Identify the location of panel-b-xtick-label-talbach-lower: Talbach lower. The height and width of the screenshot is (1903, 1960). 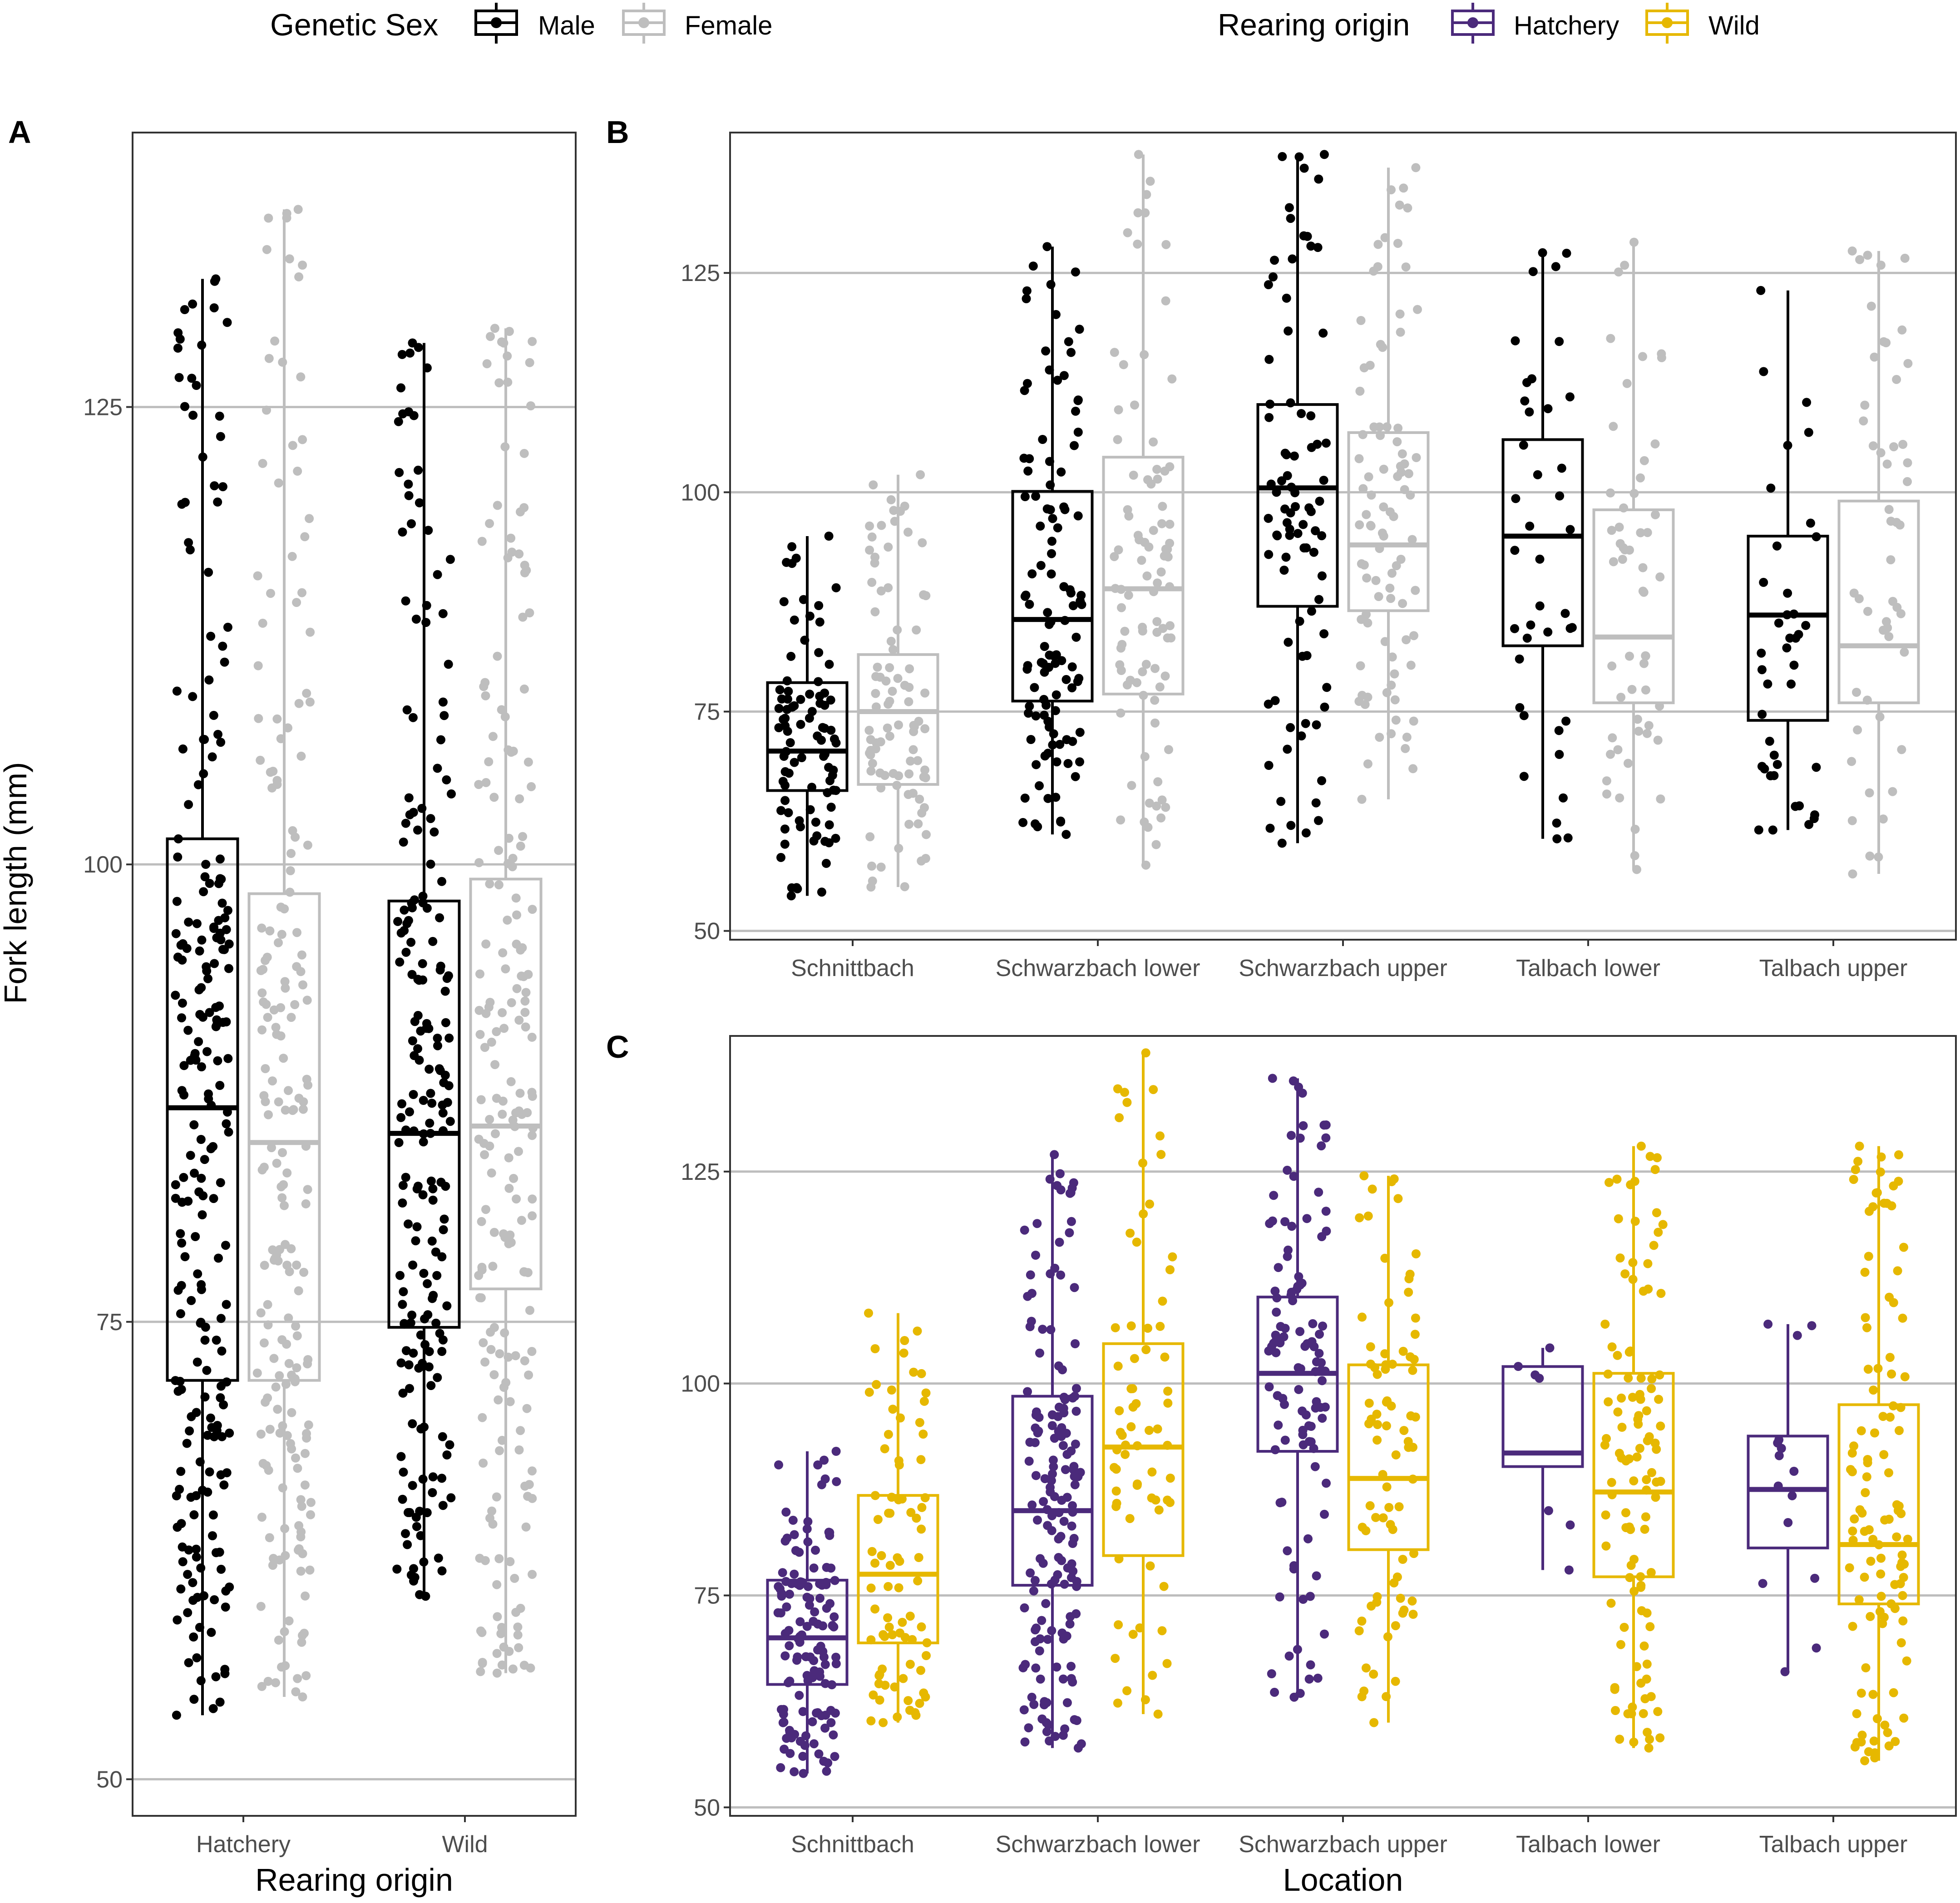
(1588, 968).